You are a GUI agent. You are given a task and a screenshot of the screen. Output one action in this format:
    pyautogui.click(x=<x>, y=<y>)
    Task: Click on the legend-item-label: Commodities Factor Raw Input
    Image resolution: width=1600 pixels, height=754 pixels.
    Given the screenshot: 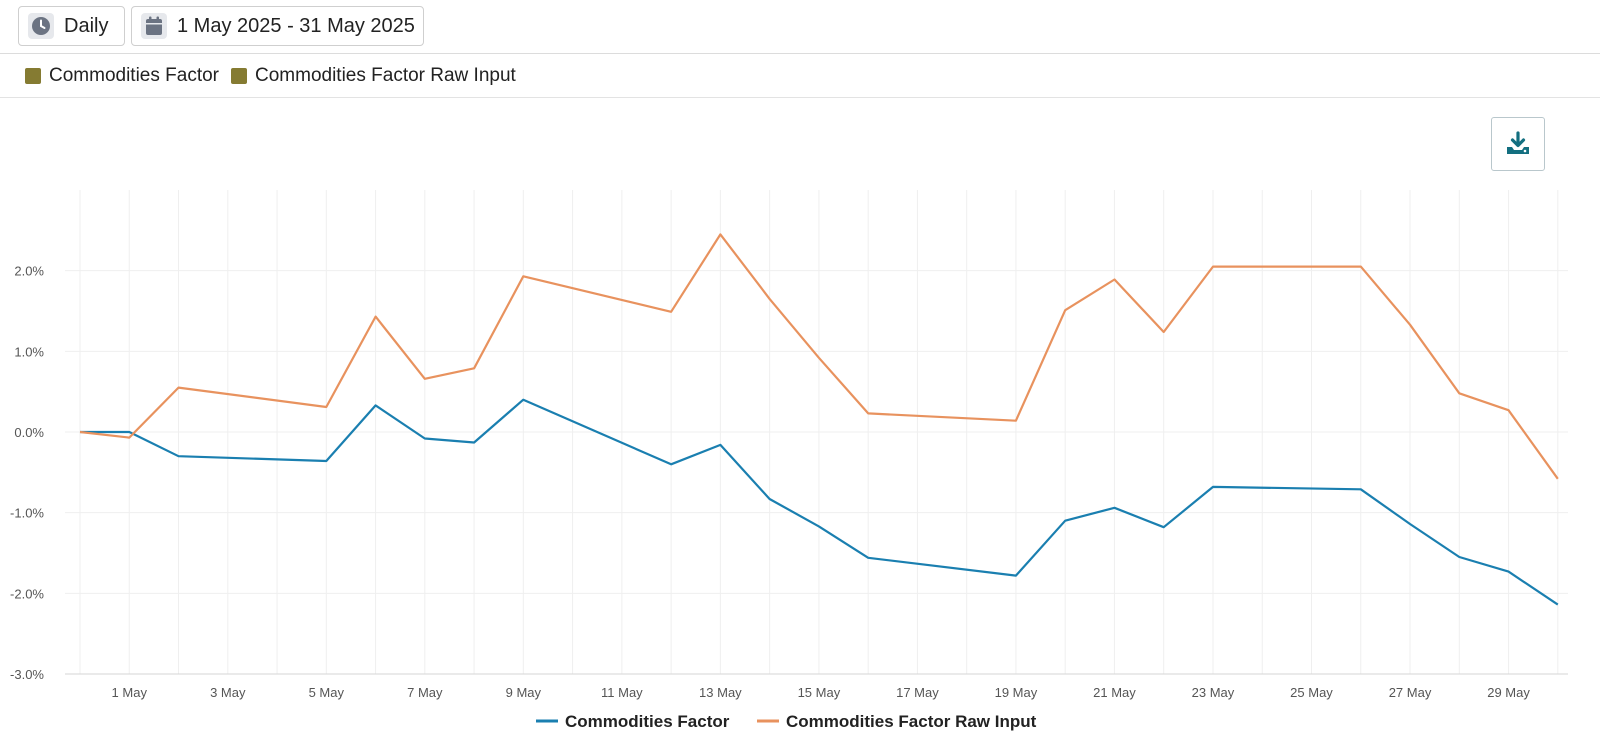 What is the action you would take?
    pyautogui.click(x=385, y=75)
    